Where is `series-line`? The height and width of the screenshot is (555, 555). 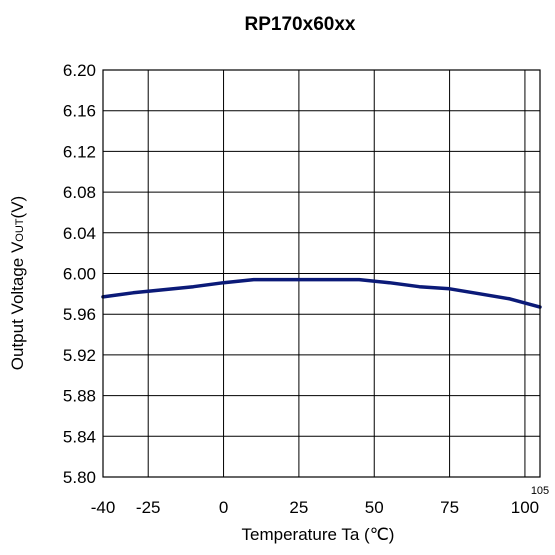
series-line is located at coordinates (321, 293).